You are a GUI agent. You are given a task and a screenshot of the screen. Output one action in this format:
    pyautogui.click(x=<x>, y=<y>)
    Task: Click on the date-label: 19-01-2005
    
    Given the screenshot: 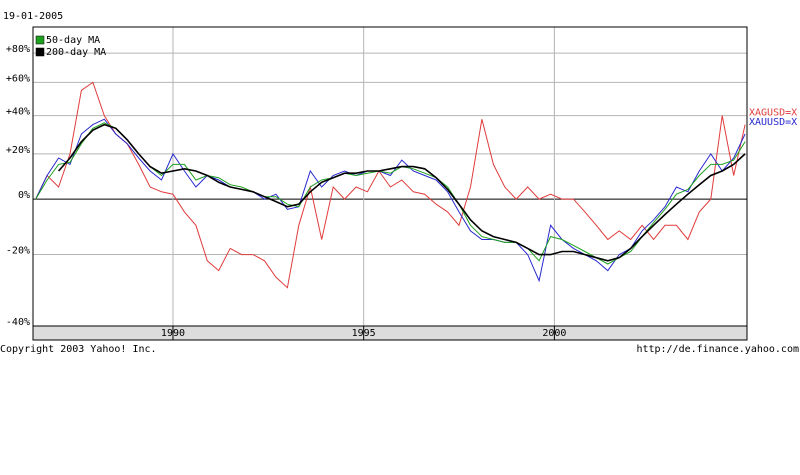 What is the action you would take?
    pyautogui.click(x=33, y=16)
    